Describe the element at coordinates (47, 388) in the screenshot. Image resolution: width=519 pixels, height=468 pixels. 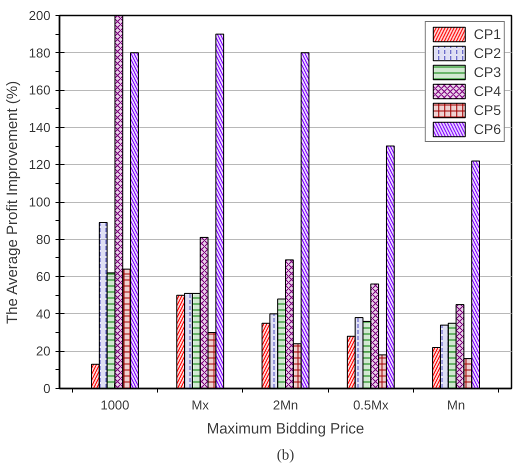
I see `y-tick-label: 0` at that location.